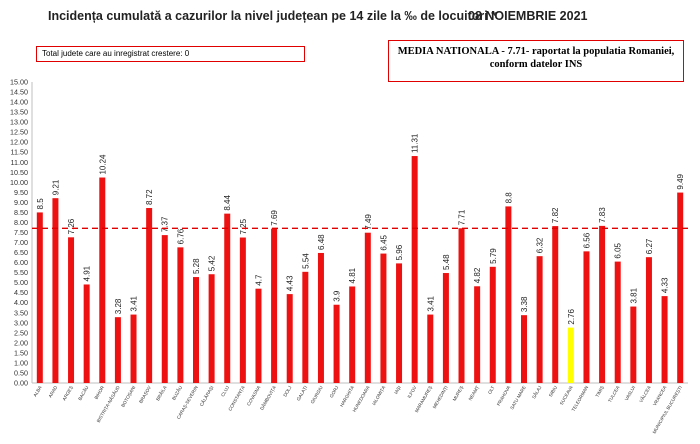  What do you see at coordinates (633, 295) in the screenshot?
I see `bar-value-label: 3.81` at bounding box center [633, 295].